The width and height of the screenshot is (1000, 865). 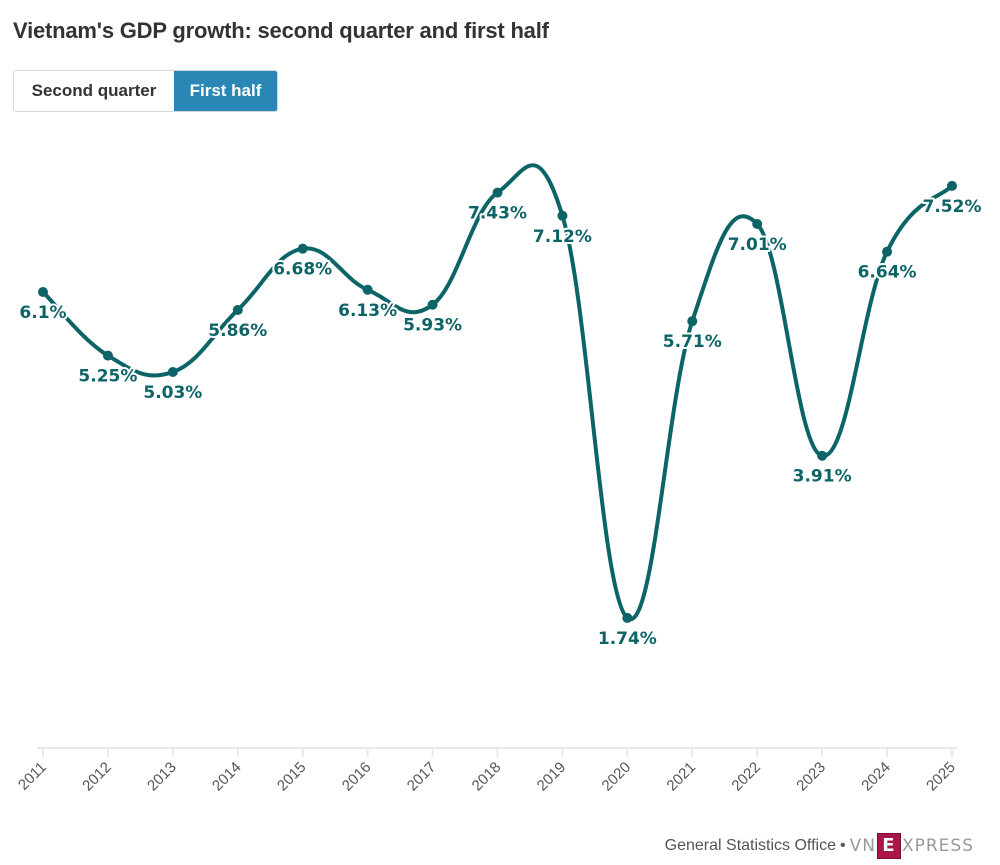 What do you see at coordinates (822, 477) in the screenshot?
I see `data-label-2023: 3.91%` at bounding box center [822, 477].